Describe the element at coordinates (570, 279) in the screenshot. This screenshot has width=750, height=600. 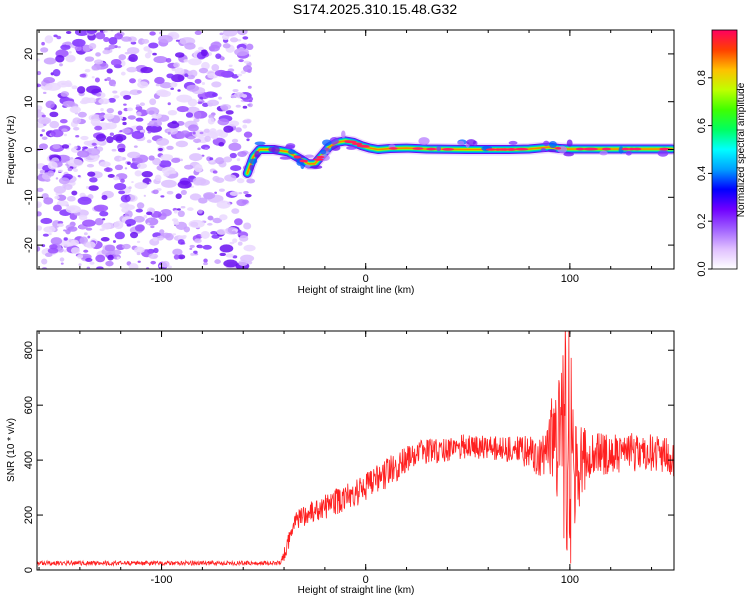
I see `spectrogram-xtick-label: 100` at that location.